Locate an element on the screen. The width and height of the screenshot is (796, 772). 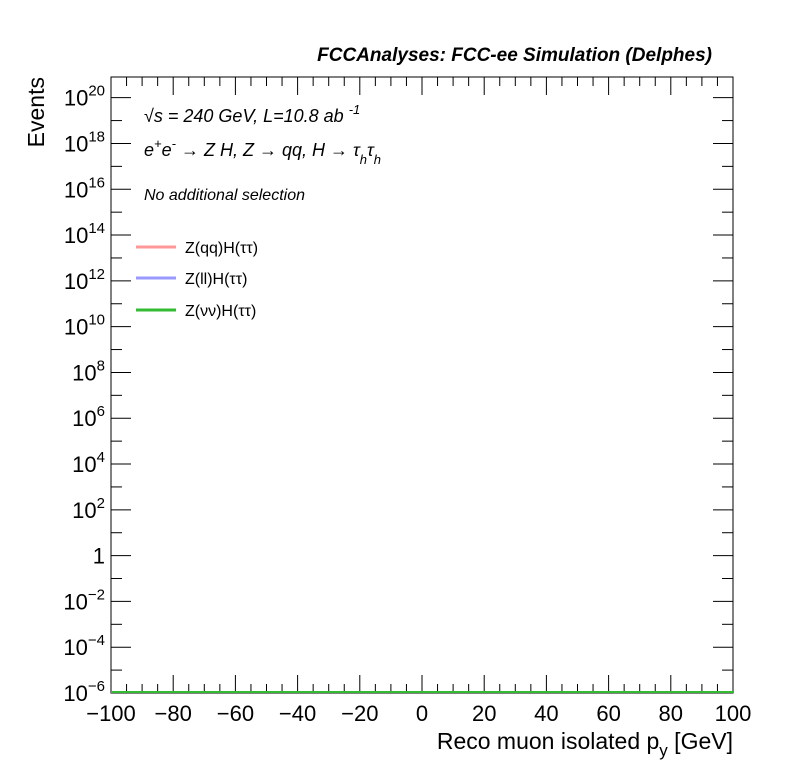
x-tick-label: 80 is located at coordinates (671, 713).